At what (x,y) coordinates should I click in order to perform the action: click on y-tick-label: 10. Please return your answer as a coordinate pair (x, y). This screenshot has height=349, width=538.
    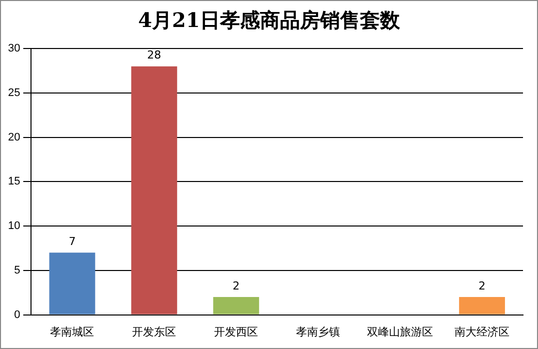
    Looking at the image, I should click on (14, 226).